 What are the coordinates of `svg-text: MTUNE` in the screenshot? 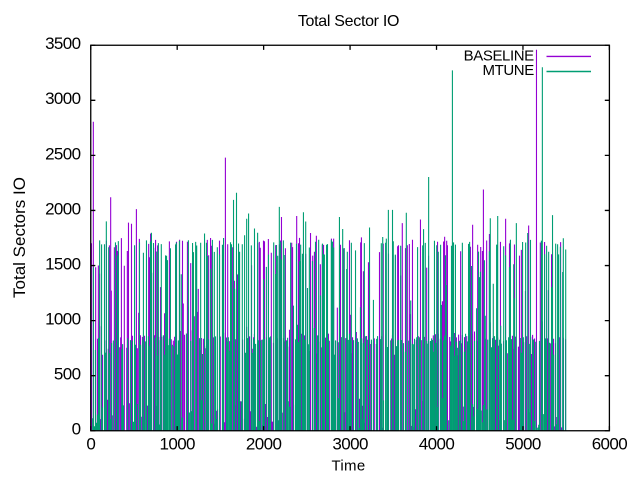 It's located at (508, 70).